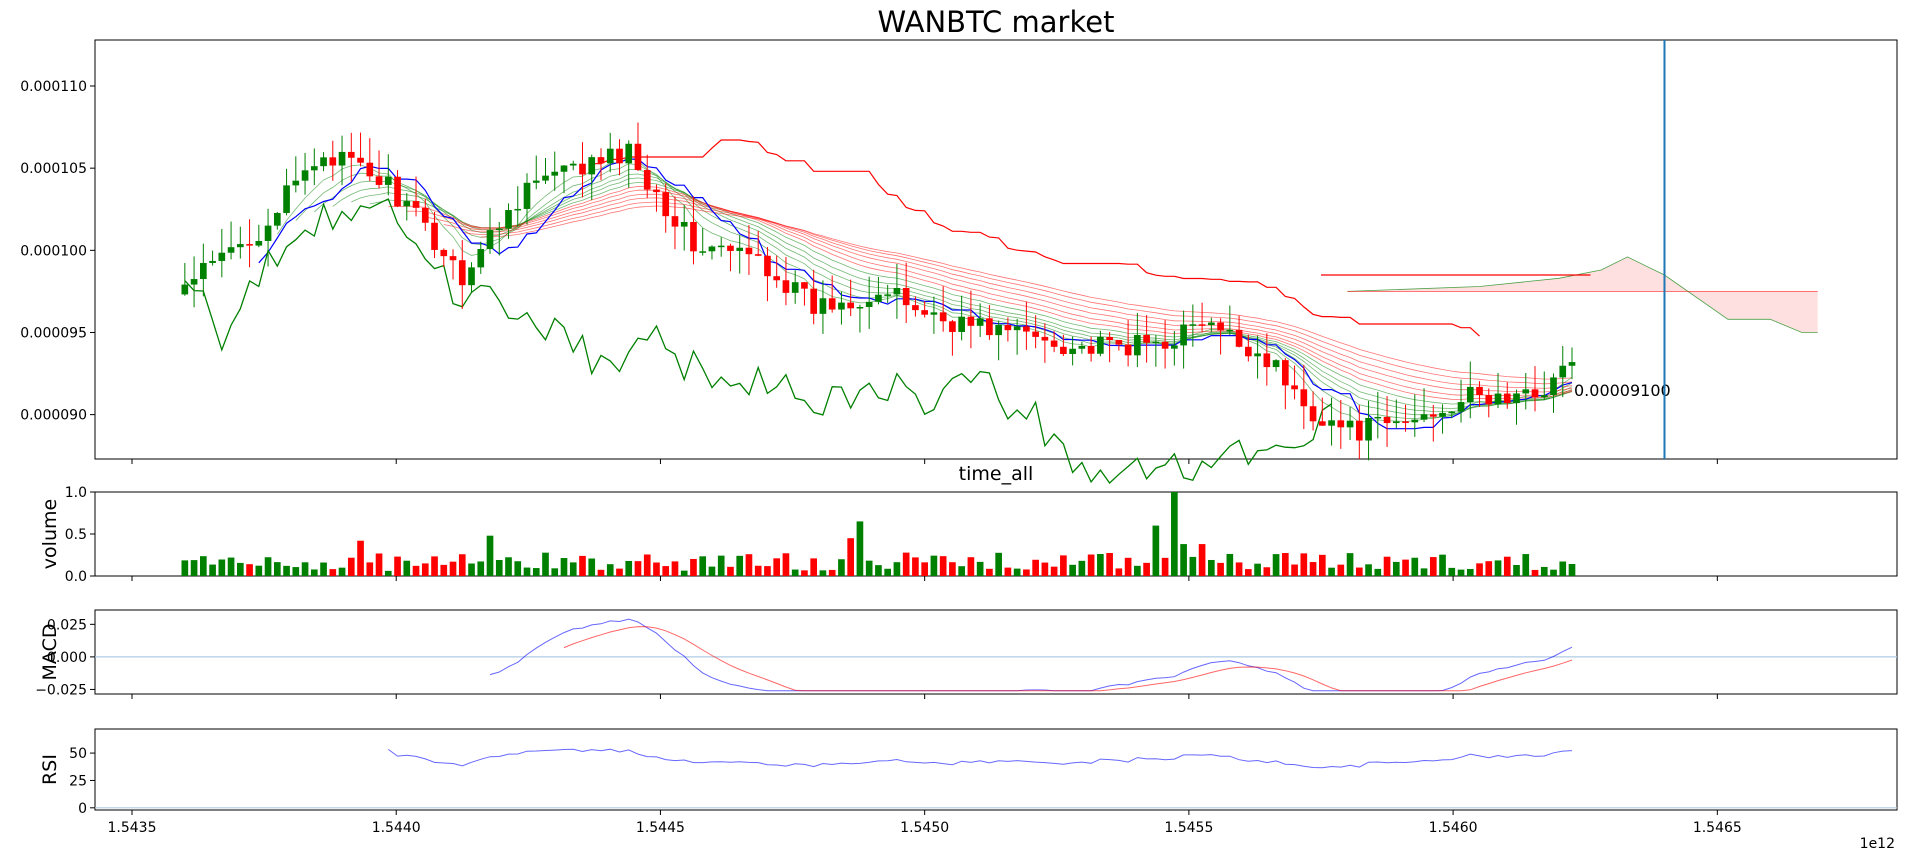  Describe the element at coordinates (1068, 659) in the screenshot. I see `macd-signal-line` at that location.